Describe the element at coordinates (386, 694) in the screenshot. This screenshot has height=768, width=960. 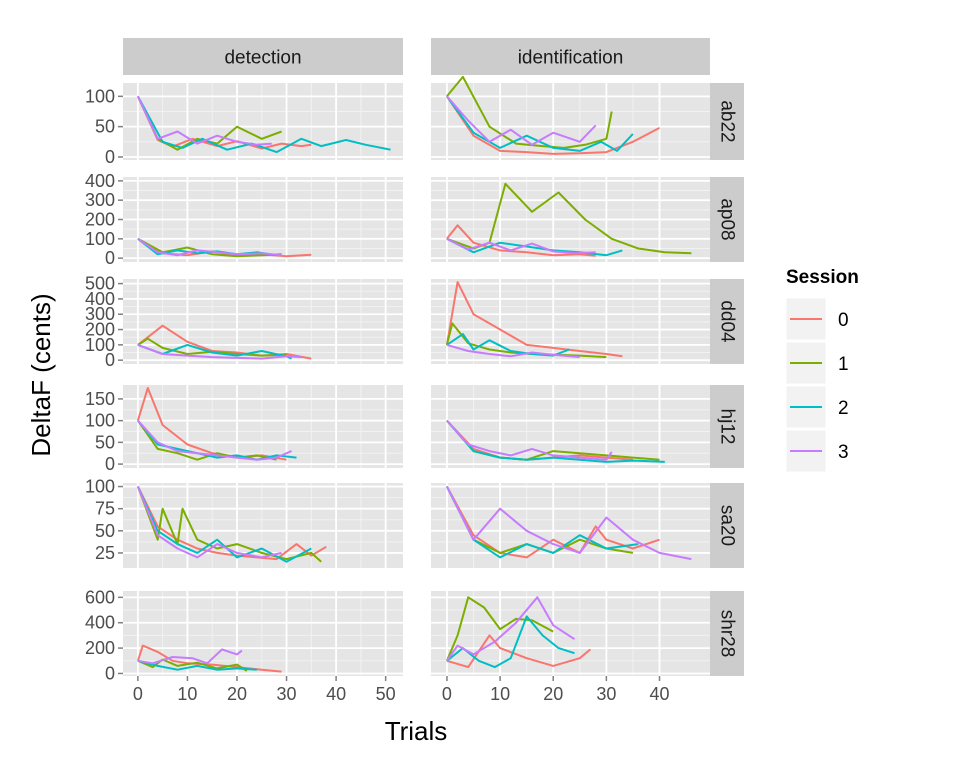
I see `x-tick-label: 50` at that location.